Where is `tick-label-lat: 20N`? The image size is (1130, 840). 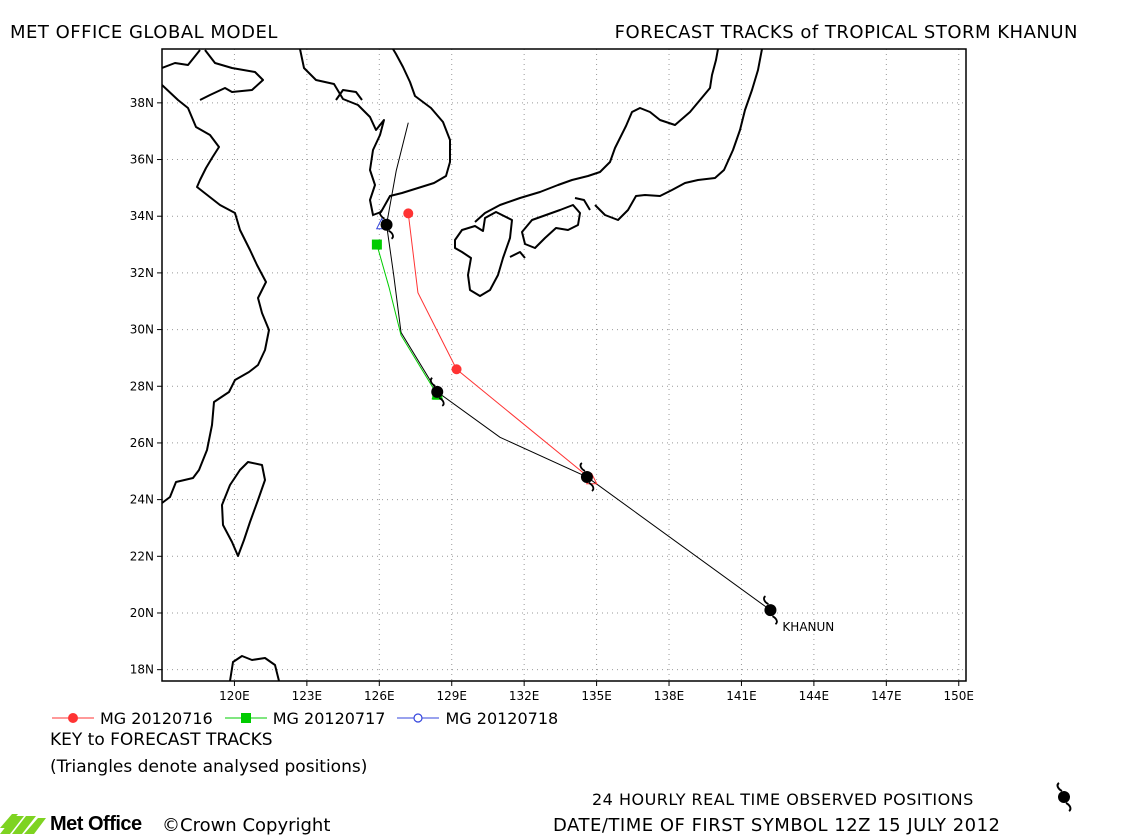 tick-label-lat: 20N is located at coordinates (142, 613).